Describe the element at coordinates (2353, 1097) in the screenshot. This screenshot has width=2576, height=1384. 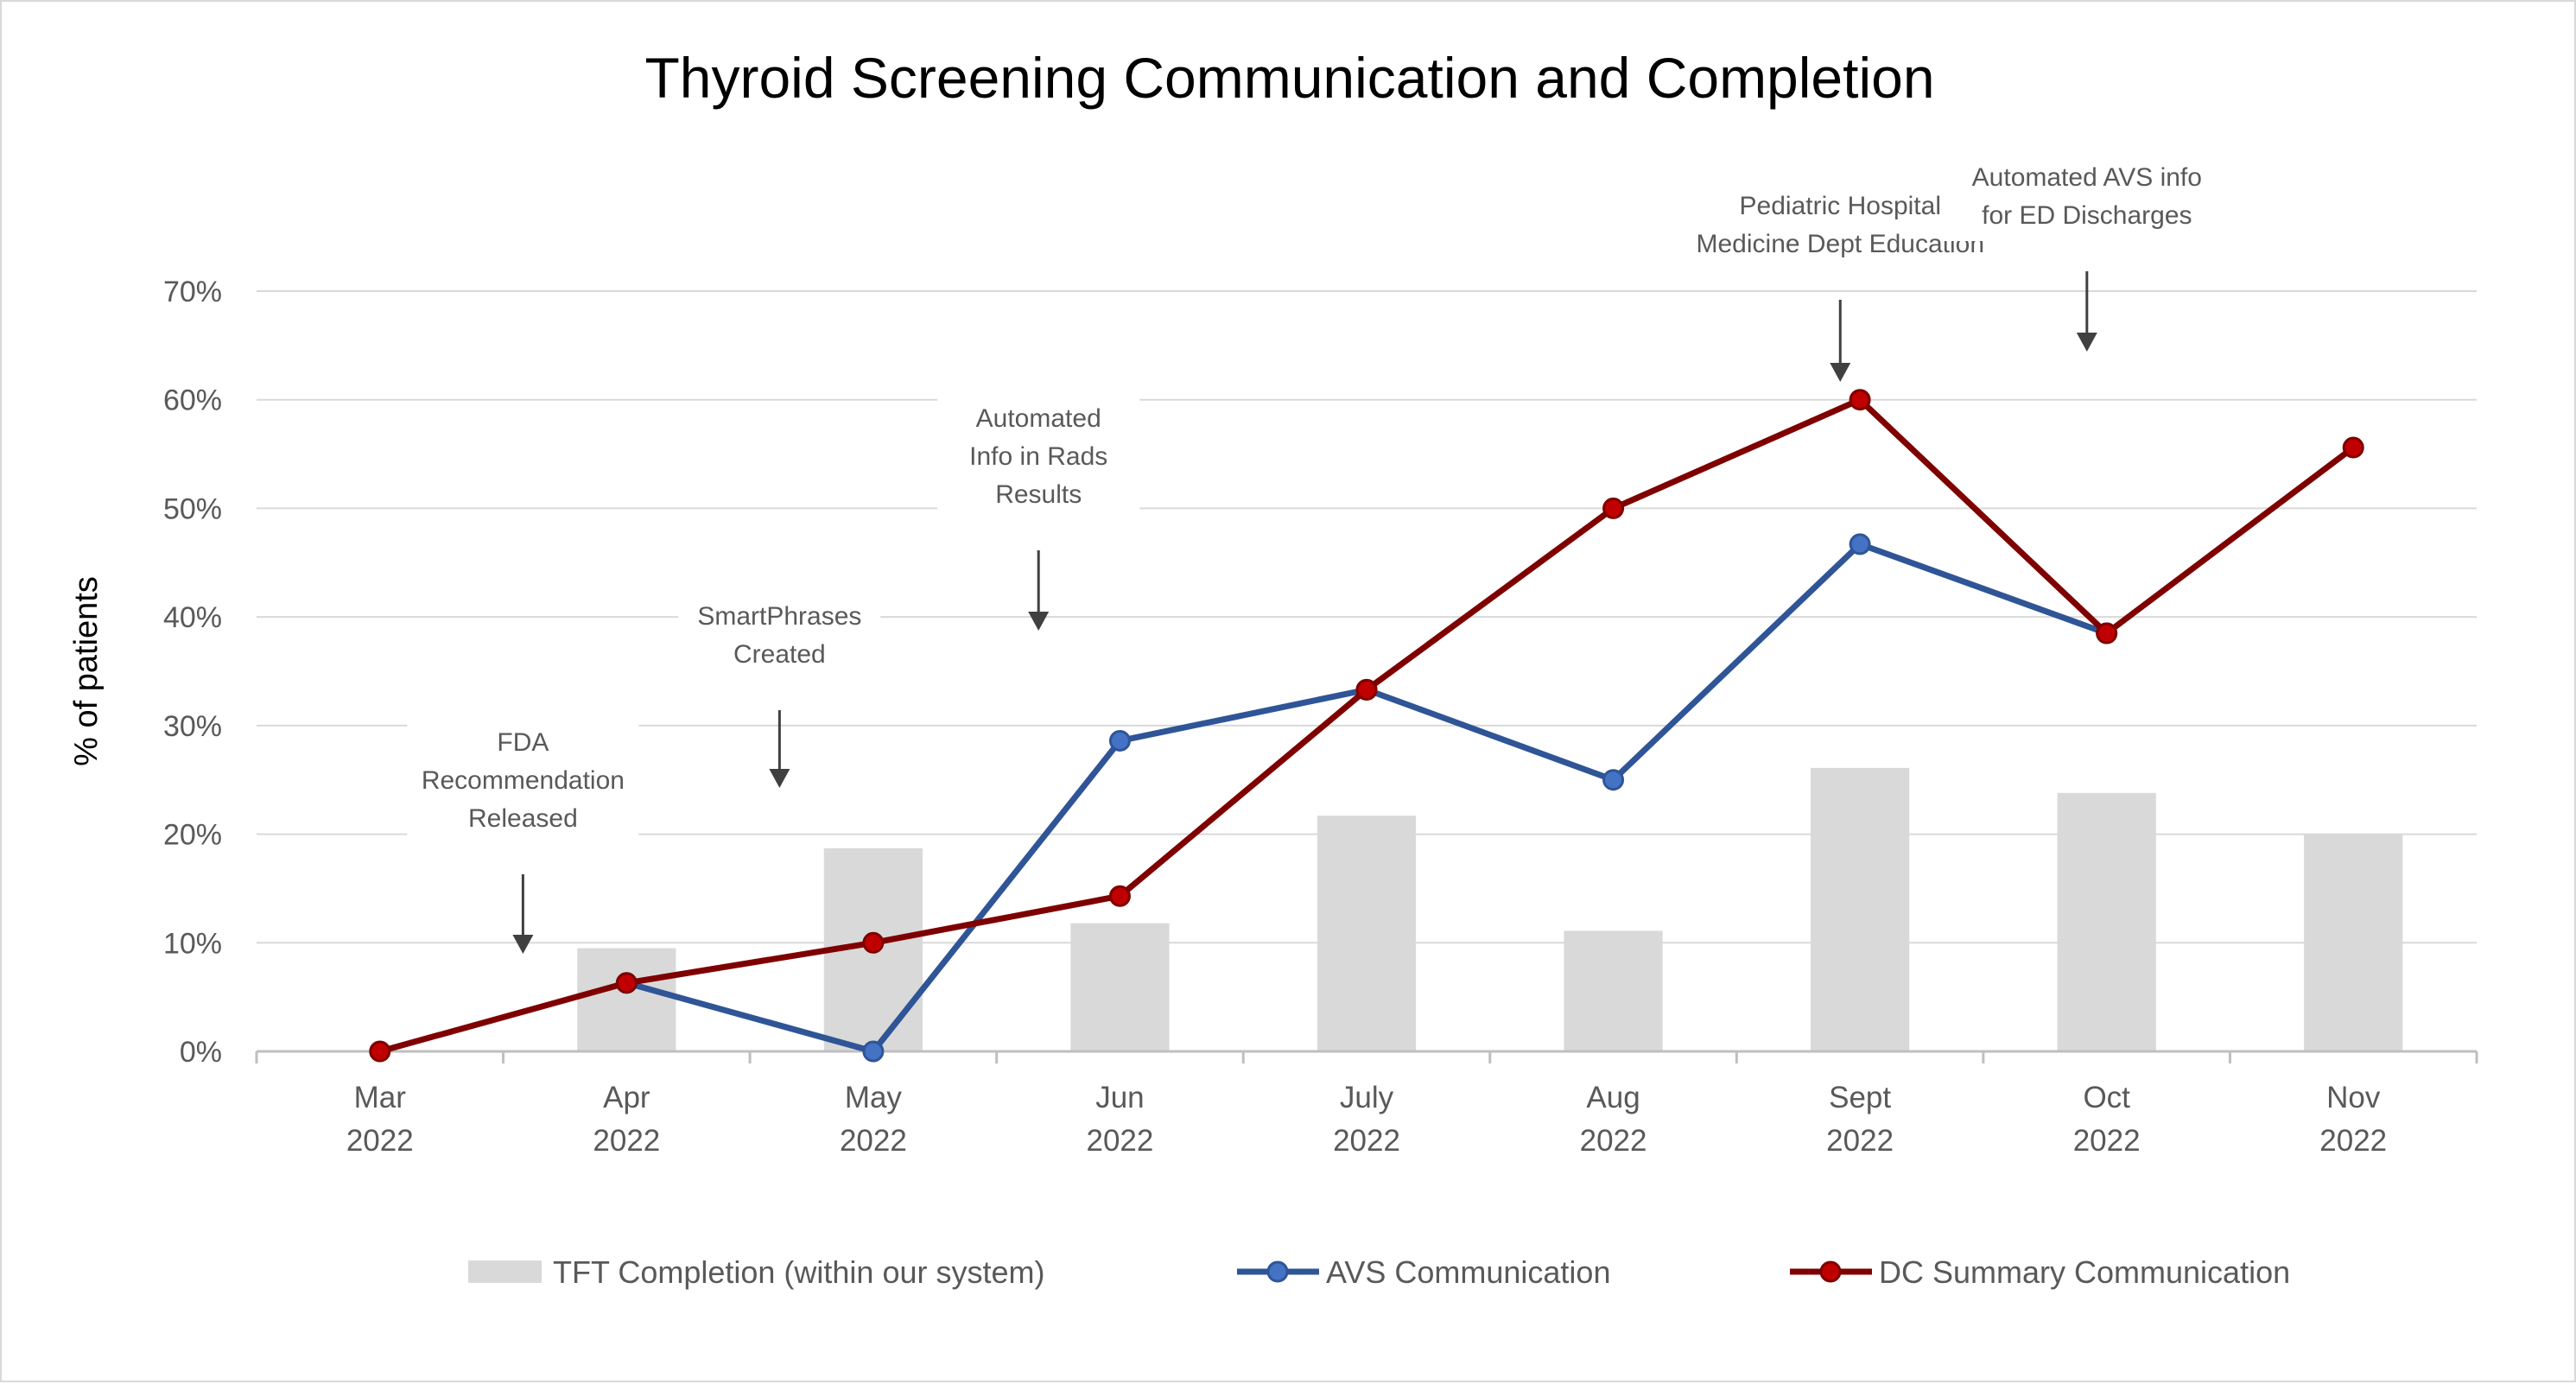
I see `x-tick-label-month: Nov` at that location.